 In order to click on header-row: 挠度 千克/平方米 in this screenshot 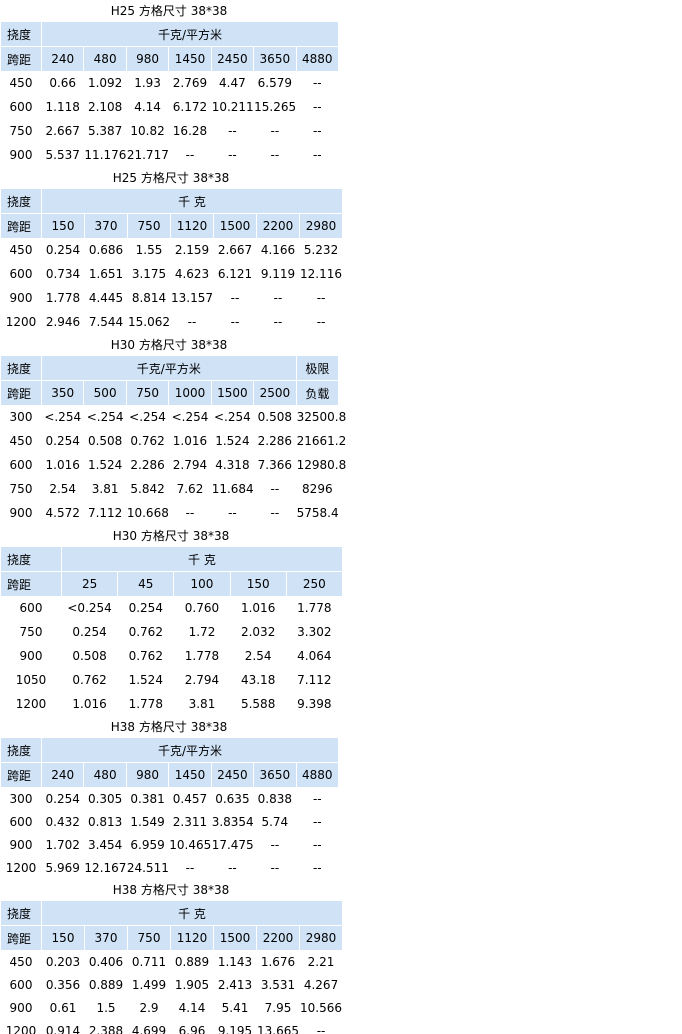, I will do `click(170, 750)`.